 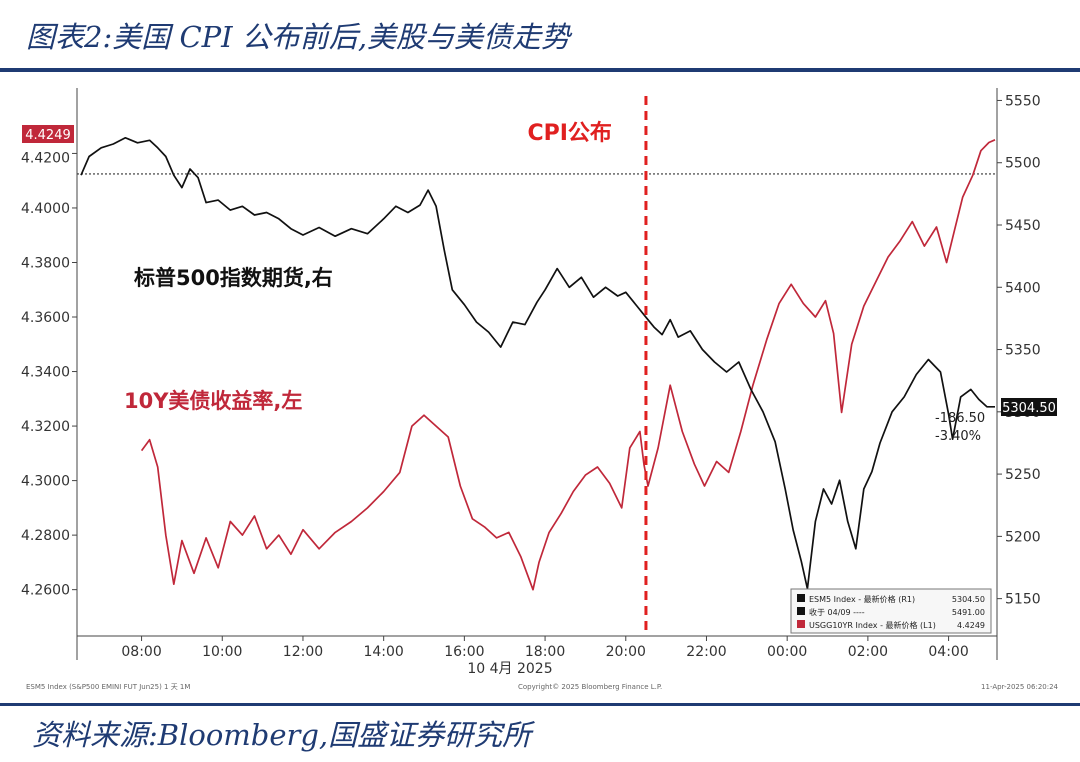 I want to click on y-left-tick-label: 4.2600, so click(x=45, y=591).